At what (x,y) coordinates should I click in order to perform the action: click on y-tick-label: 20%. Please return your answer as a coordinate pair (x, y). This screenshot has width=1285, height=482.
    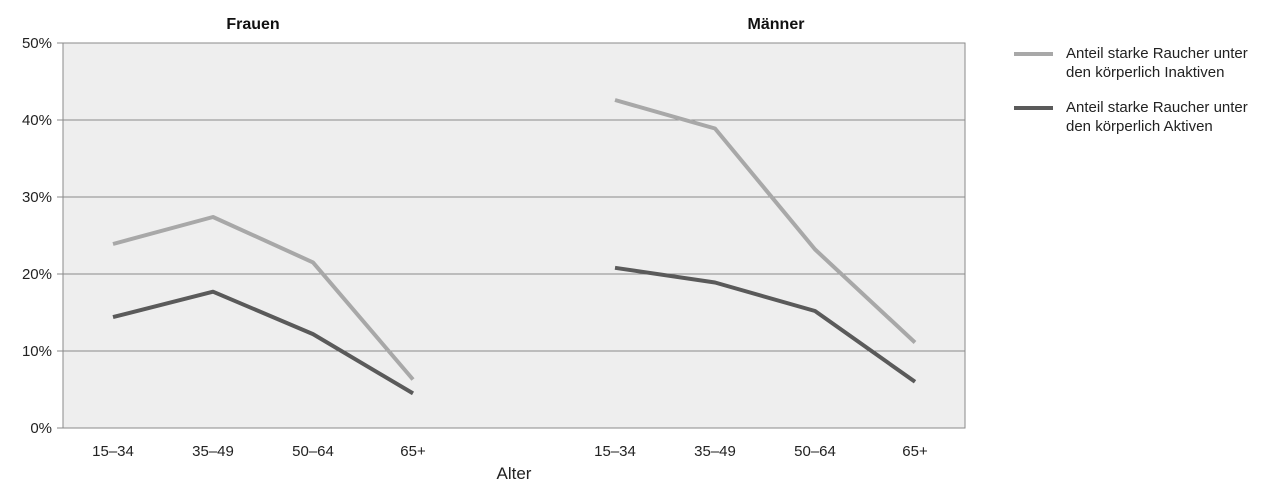
    Looking at the image, I should click on (37, 274).